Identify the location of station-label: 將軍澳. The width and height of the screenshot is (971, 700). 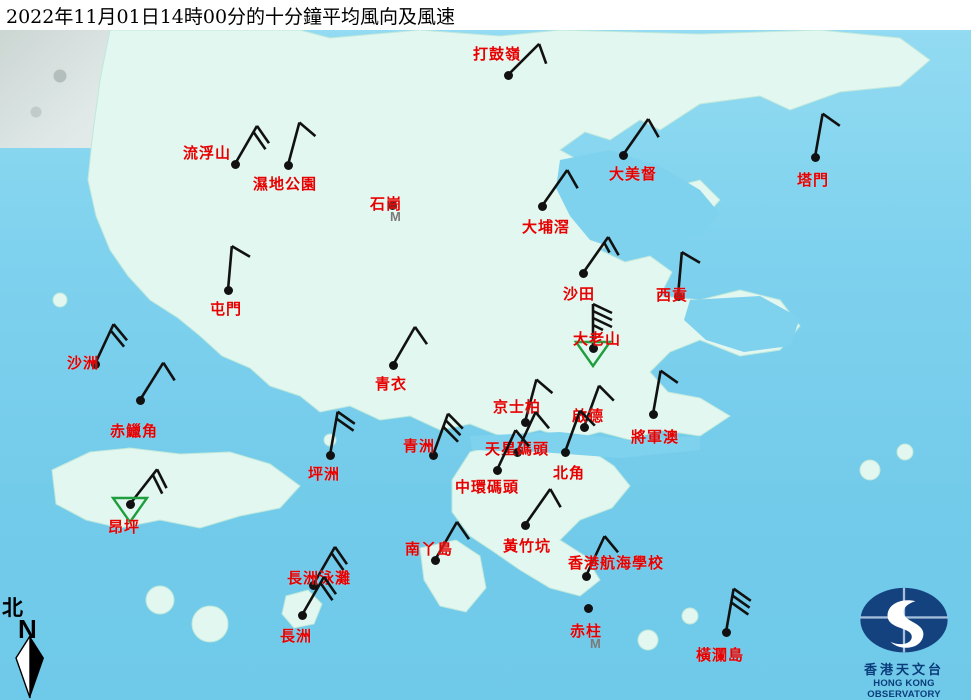
(655, 437).